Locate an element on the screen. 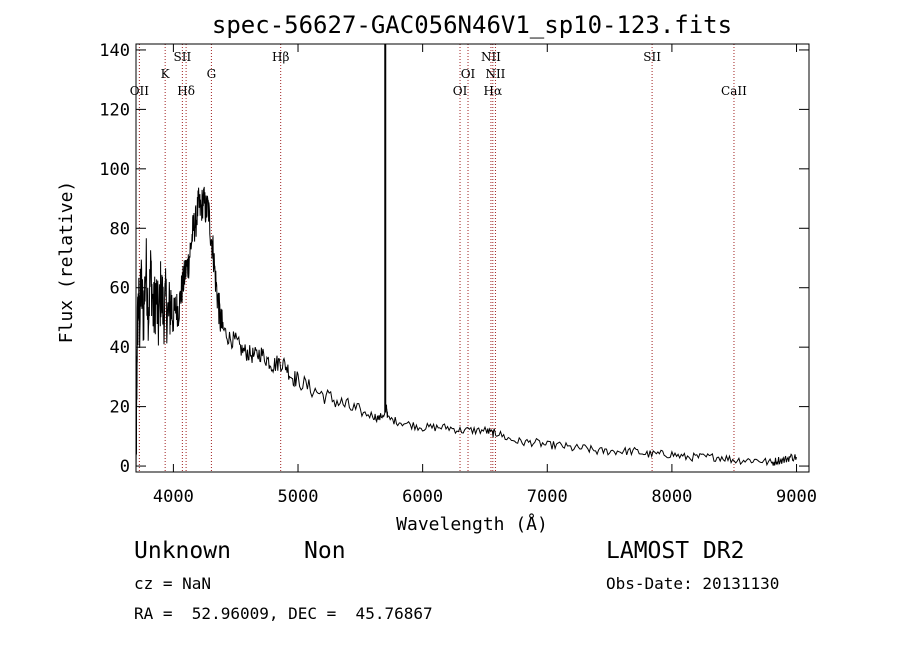 This screenshot has width=900, height=649. y-tick-label: 60 is located at coordinates (120, 289).